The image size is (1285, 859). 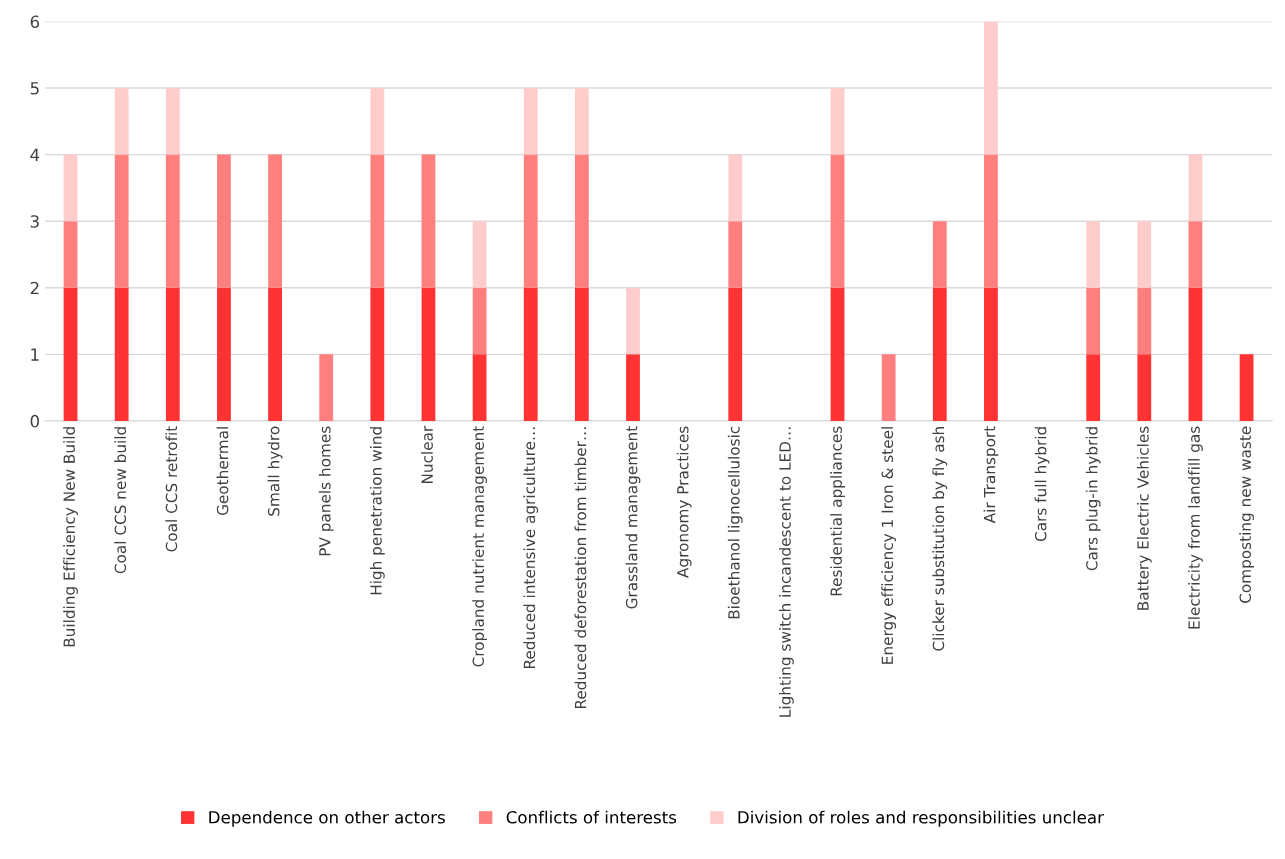 I want to click on x-tick-label: Composting new waste, so click(x=1246, y=514).